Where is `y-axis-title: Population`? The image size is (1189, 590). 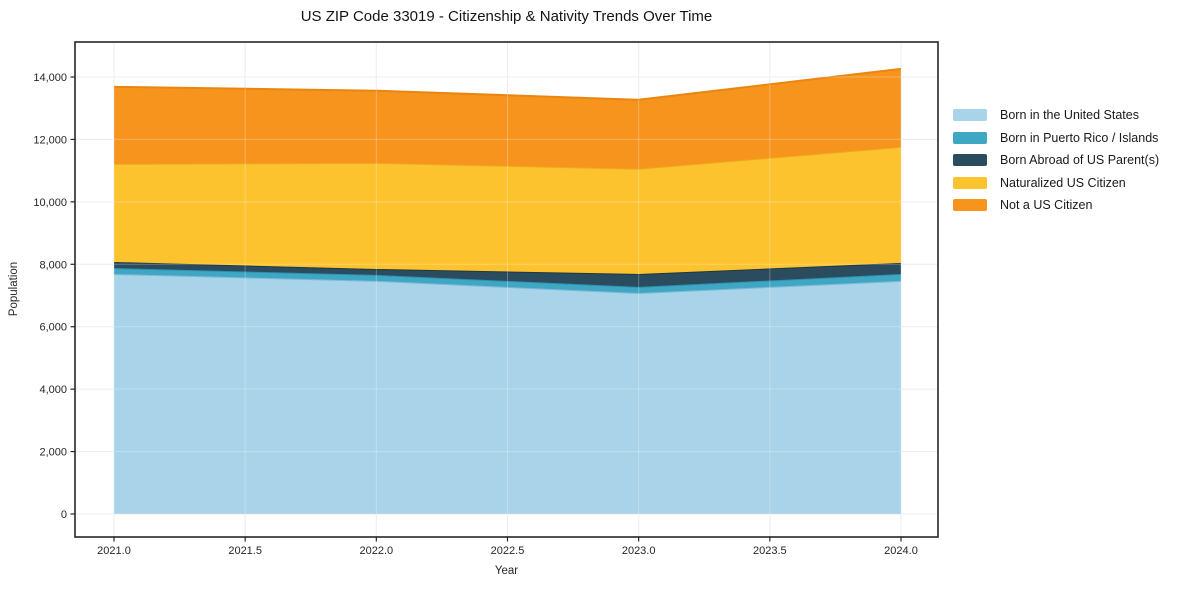 y-axis-title: Population is located at coordinates (14, 289).